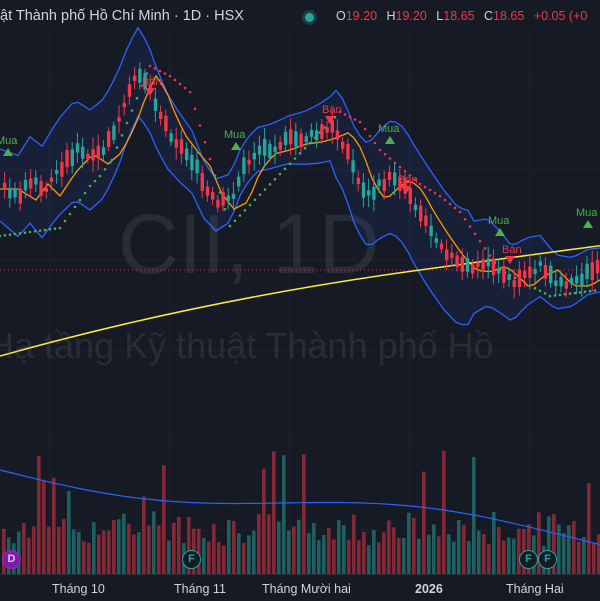  Describe the element at coordinates (122, 16) in the screenshot. I see `symbol-title: ật Thành phố Hồ Chí Minh · 1D · HSX` at that location.